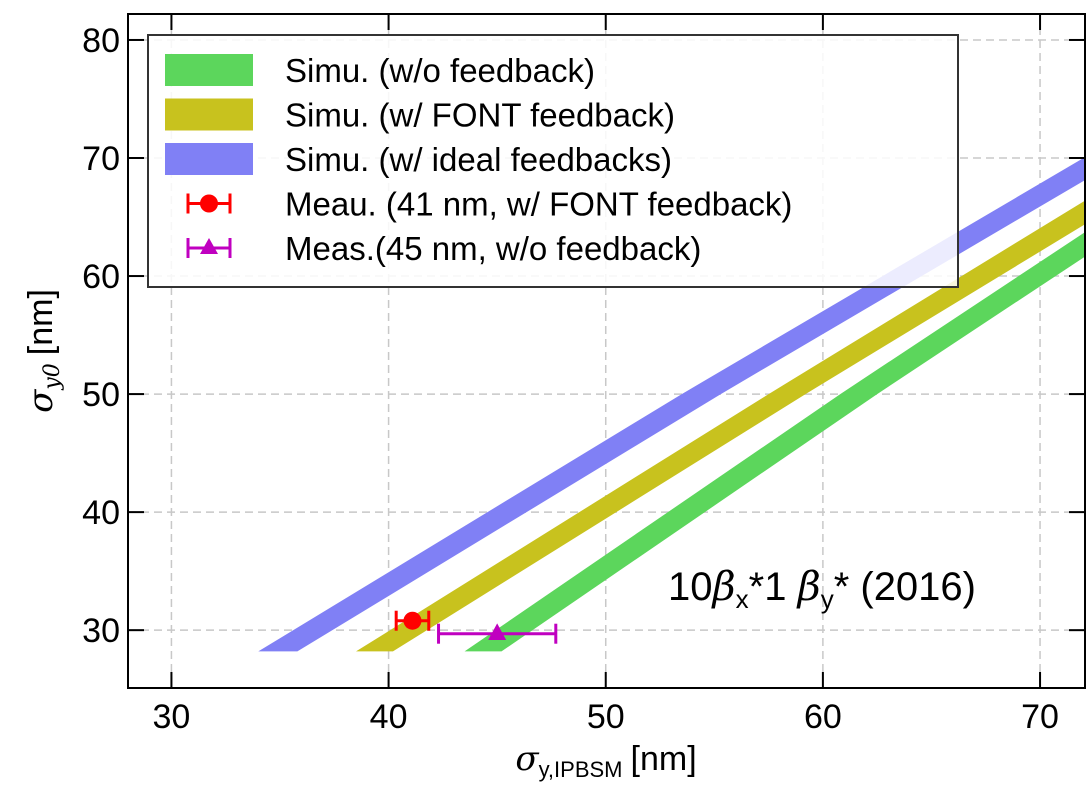 Image resolution: width=1091 pixels, height=787 pixels. I want to click on x-label-part: [nm], so click(664, 759).